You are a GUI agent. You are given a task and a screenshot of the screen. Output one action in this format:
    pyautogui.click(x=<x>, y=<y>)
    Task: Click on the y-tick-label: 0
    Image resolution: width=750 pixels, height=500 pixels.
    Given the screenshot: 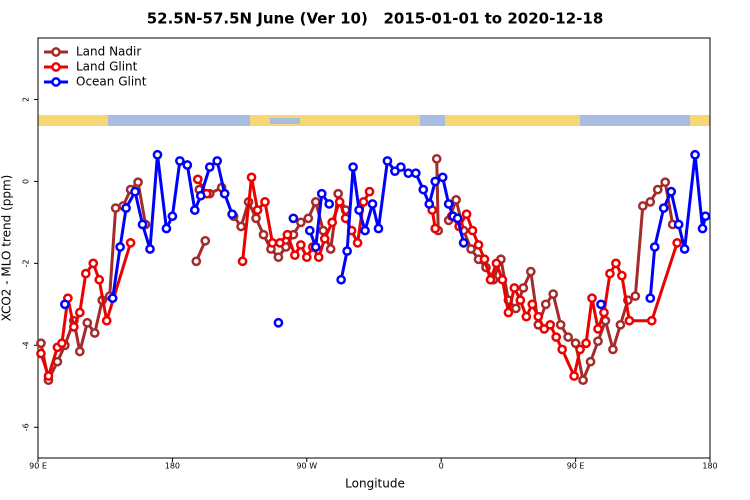 What is the action you would take?
    pyautogui.click(x=26, y=181)
    